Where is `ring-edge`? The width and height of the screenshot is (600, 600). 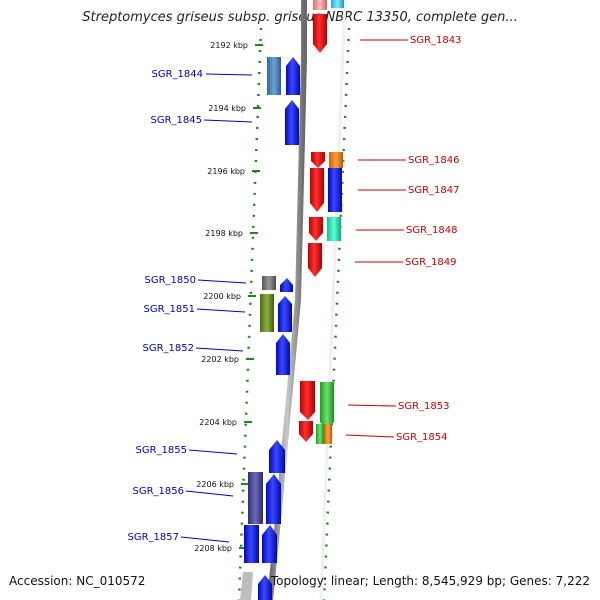 ring-edge is located at coordinates (333, 300).